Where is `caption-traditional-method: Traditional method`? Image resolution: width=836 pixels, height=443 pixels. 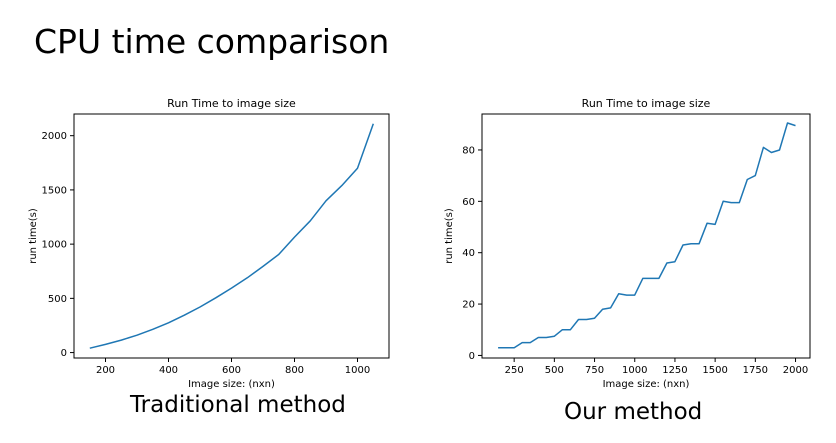 caption-traditional-method: Traditional method is located at coordinates (238, 405).